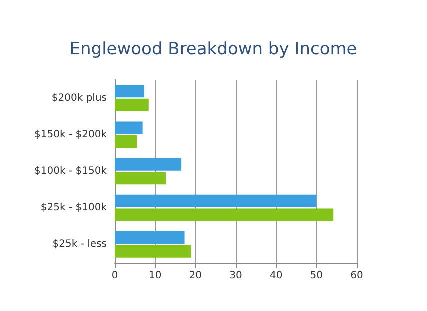 This screenshot has height=311, width=427. I want to click on y-tick-label: $25k - $100k, so click(74, 208).